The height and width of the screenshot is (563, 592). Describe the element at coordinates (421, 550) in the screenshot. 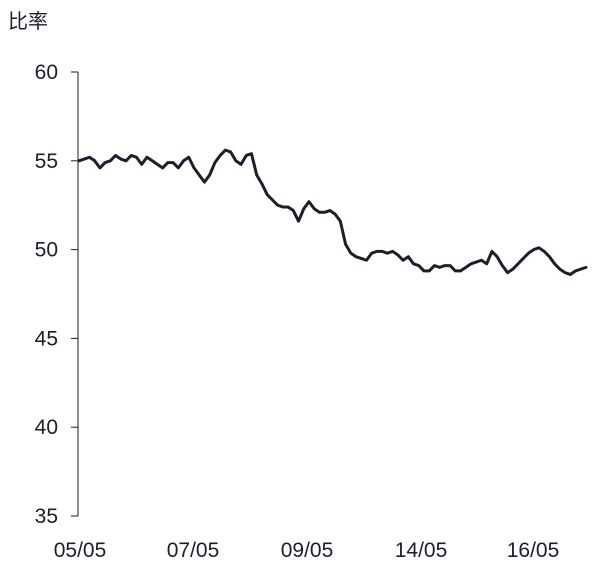

I see `x-tick-label: 14/05` at that location.